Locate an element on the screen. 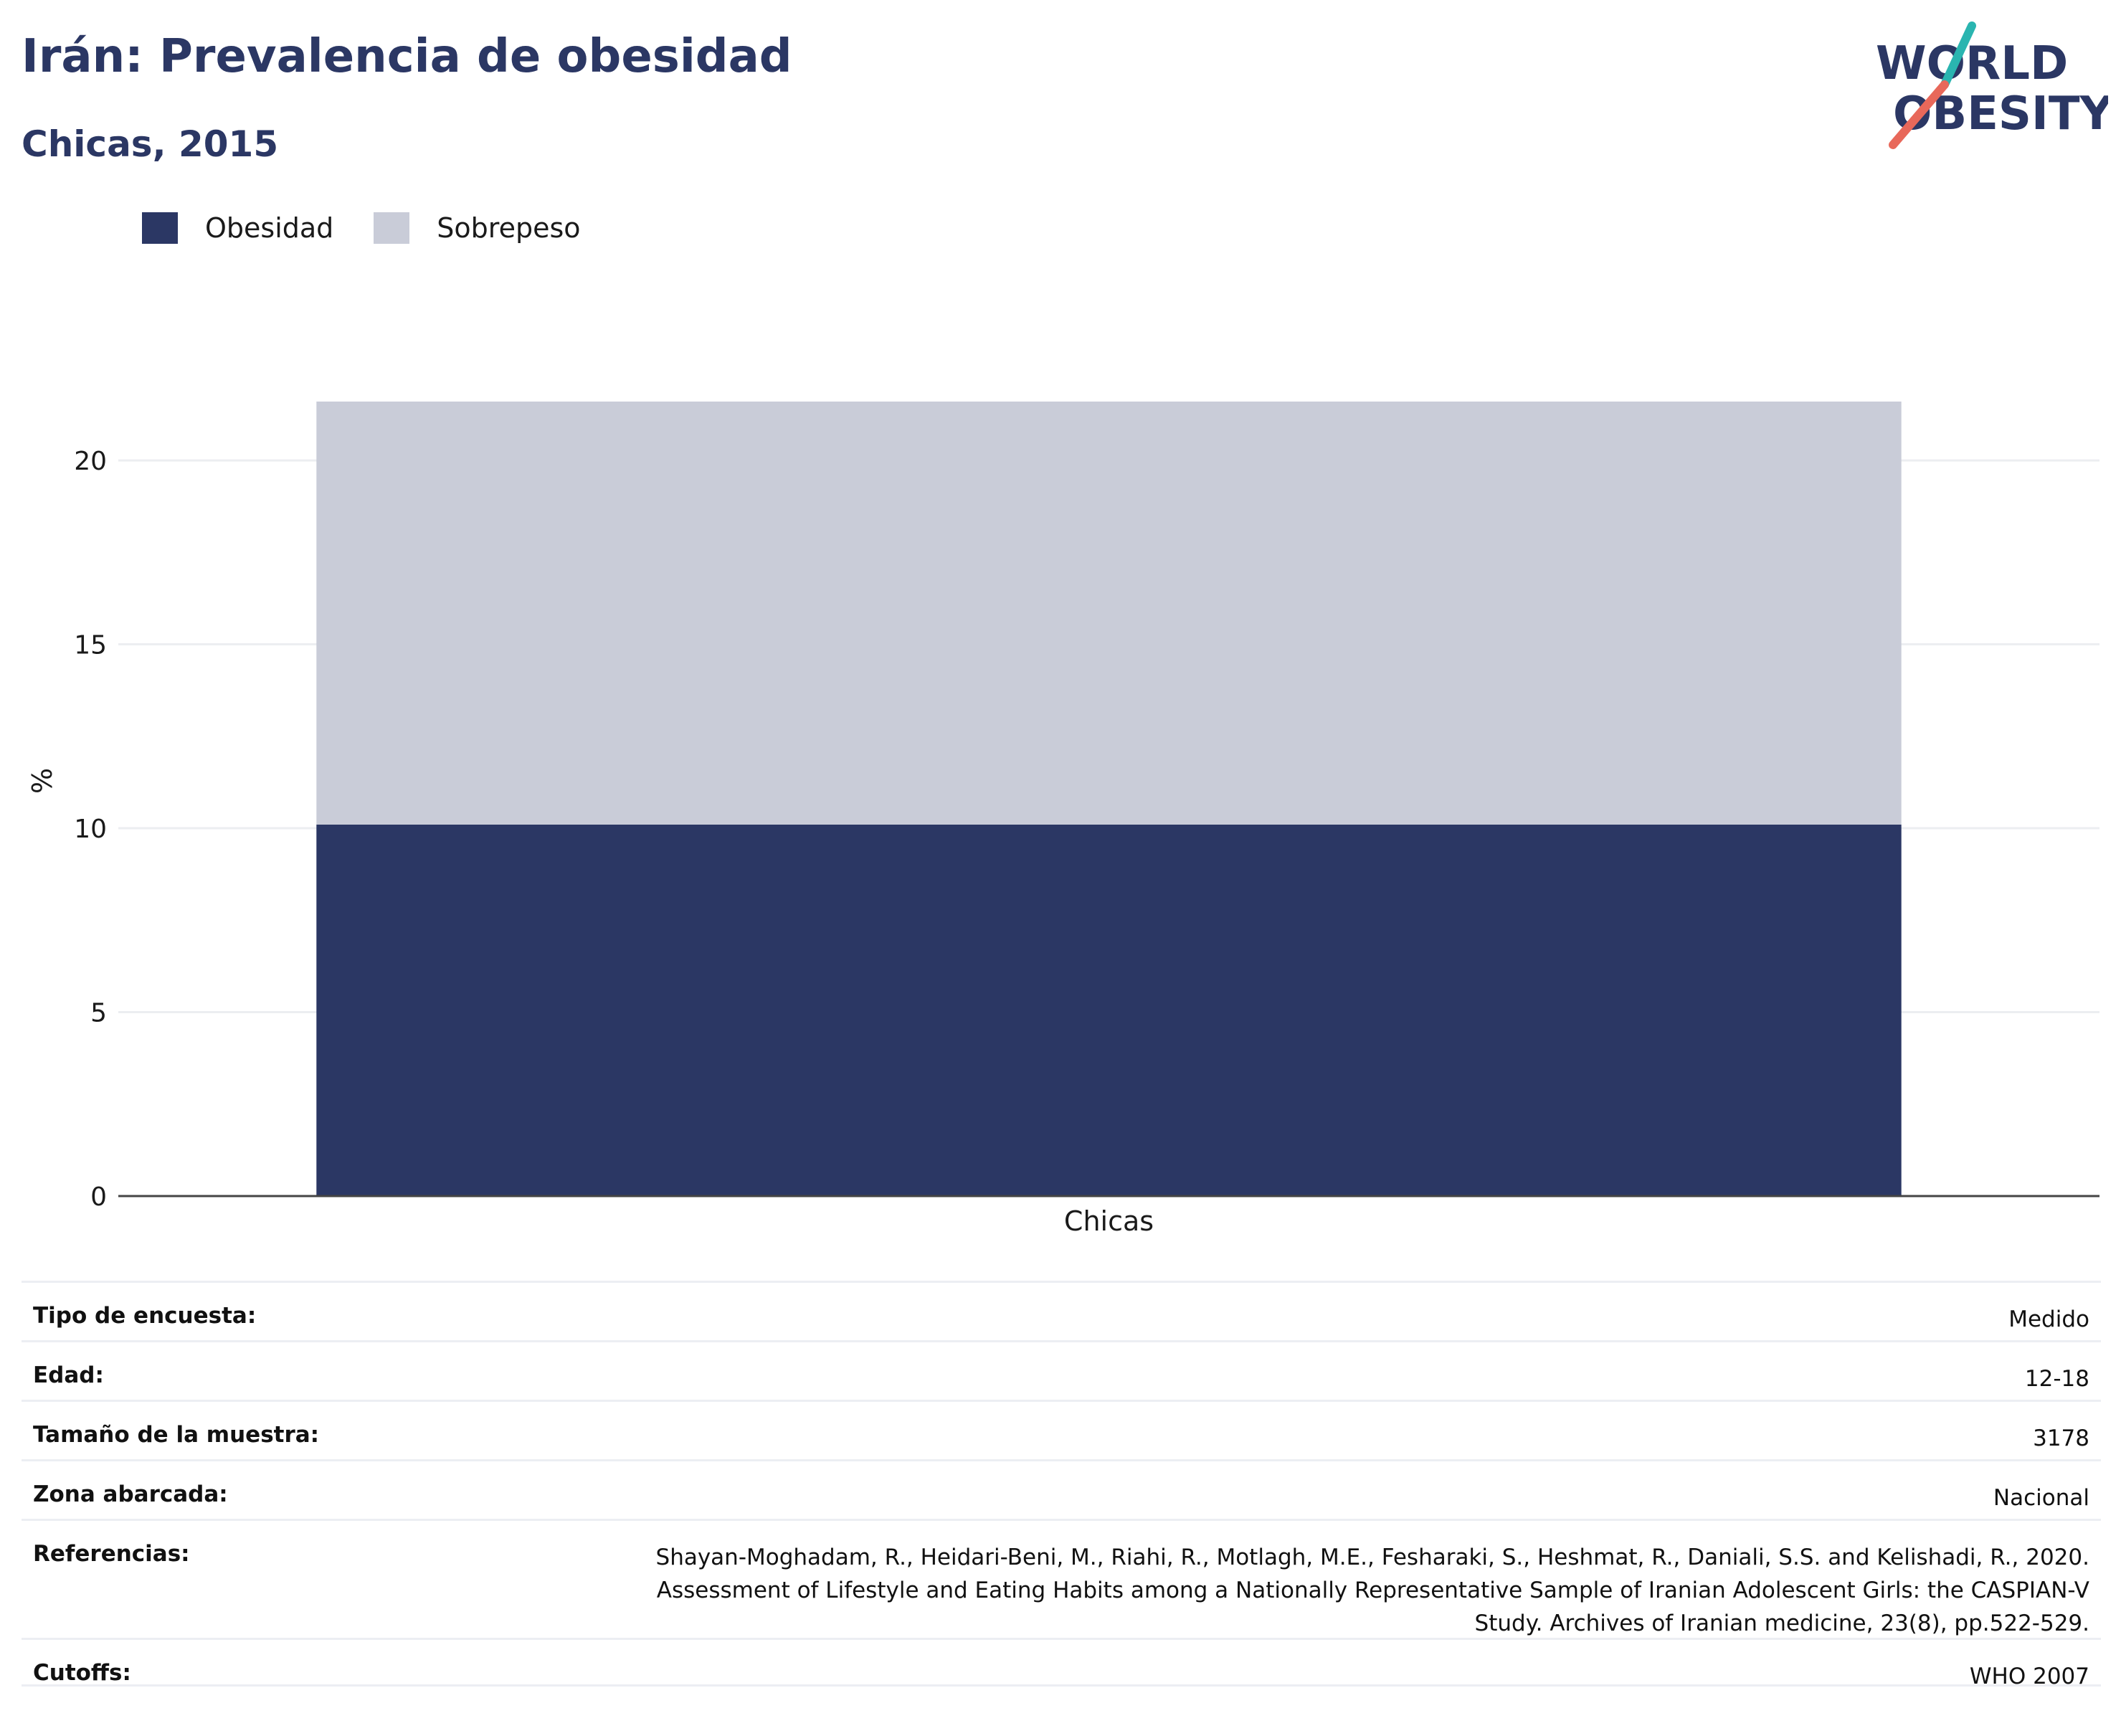 Image resolution: width=2121 pixels, height=1736 pixels. chart-subtitle: Chicas, 2015 is located at coordinates (150, 144).